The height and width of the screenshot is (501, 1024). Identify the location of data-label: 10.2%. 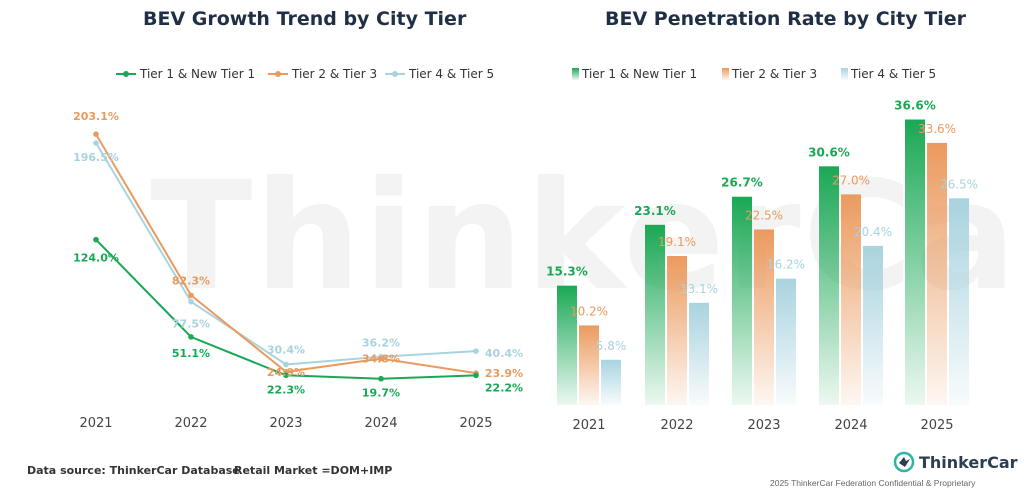
(589, 311).